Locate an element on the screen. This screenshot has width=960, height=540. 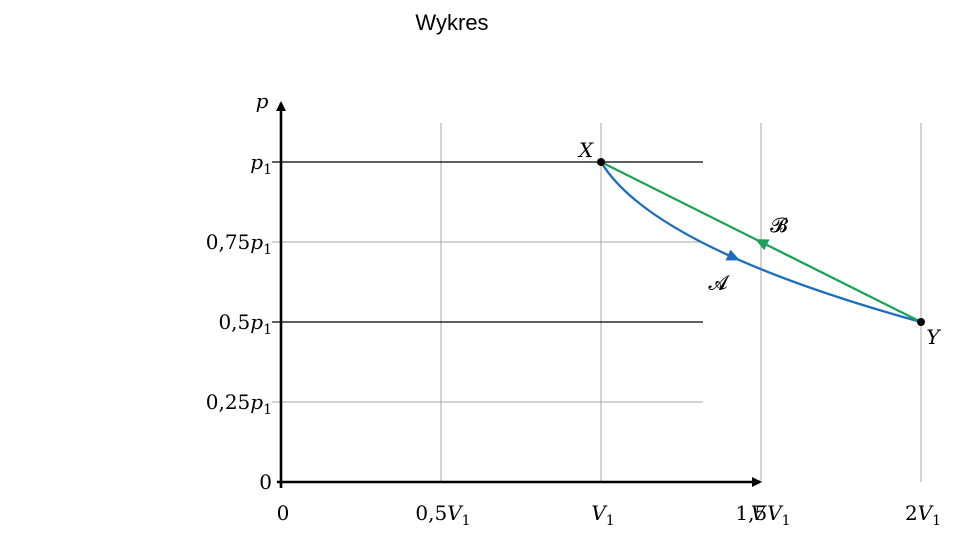
state-label-y: Y is located at coordinates (933, 337).